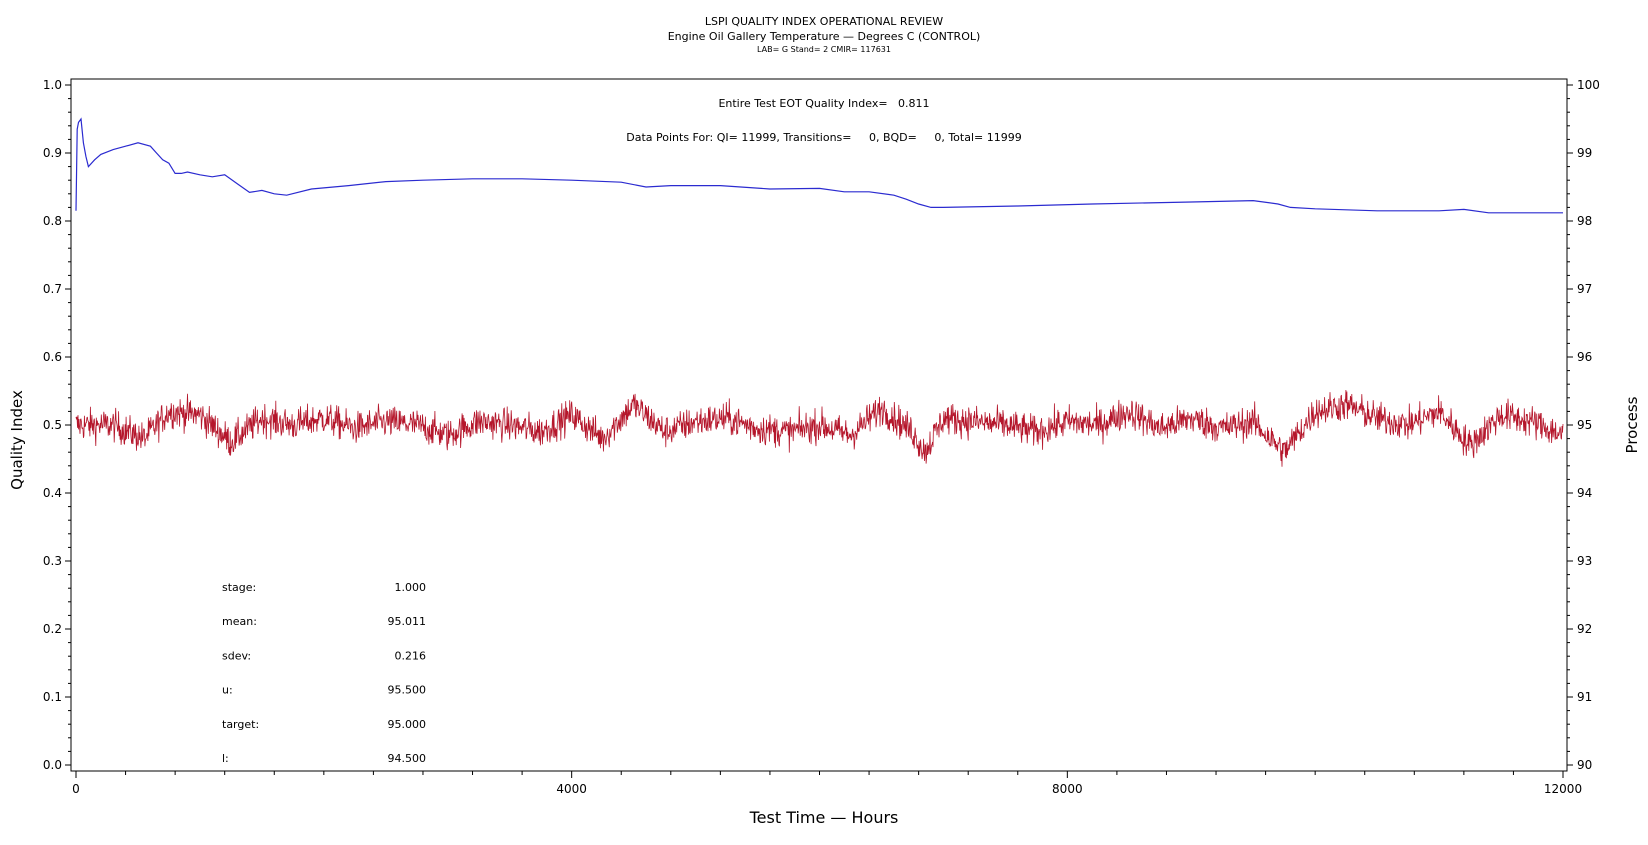 This screenshot has height=845, width=1648. What do you see at coordinates (571, 789) in the screenshot?
I see `x-tick-label: 4000` at bounding box center [571, 789].